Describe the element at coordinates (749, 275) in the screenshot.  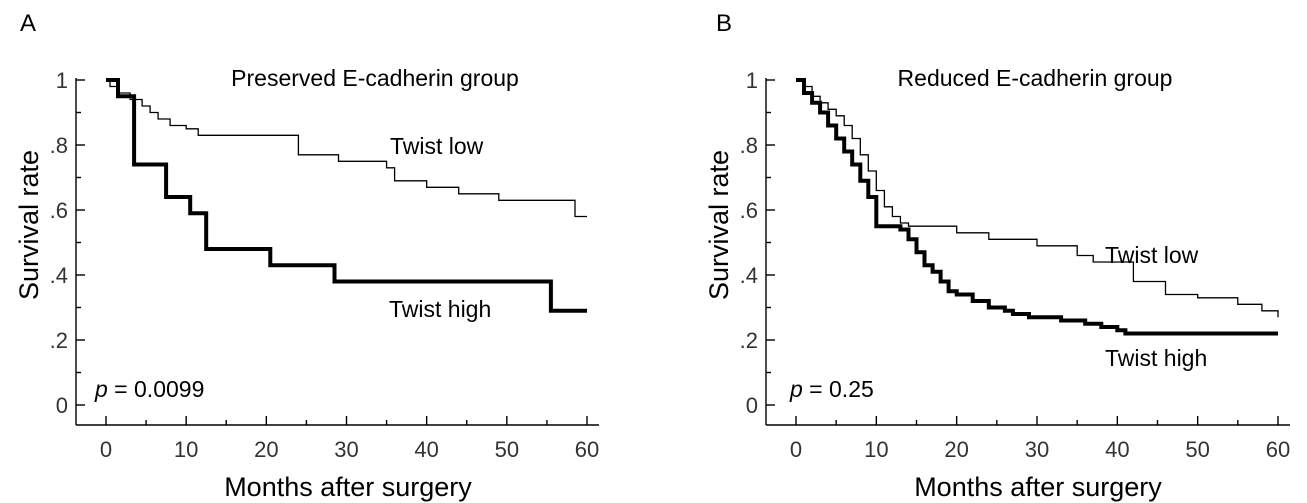
I see `panel-b-y-tick-label: .4` at that location.